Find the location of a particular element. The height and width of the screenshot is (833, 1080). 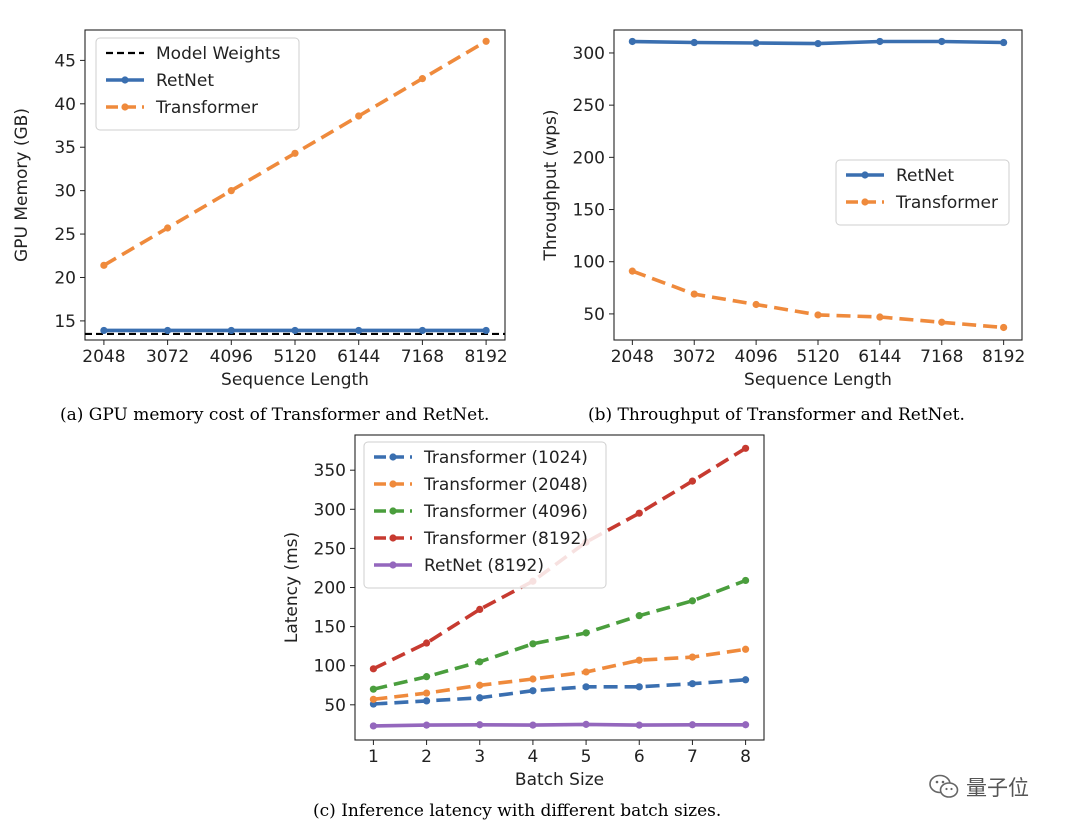

y-tick-label: 50 is located at coordinates (335, 706).